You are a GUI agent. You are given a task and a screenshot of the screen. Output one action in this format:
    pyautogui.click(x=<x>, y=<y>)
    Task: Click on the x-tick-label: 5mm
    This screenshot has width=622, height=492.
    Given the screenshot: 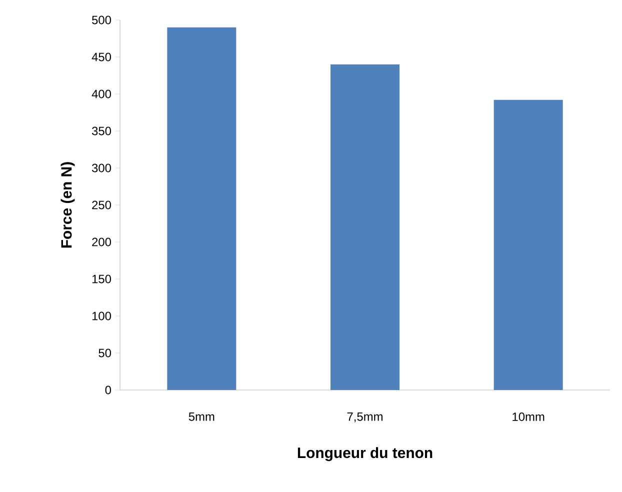 What is the action you would take?
    pyautogui.click(x=201, y=416)
    